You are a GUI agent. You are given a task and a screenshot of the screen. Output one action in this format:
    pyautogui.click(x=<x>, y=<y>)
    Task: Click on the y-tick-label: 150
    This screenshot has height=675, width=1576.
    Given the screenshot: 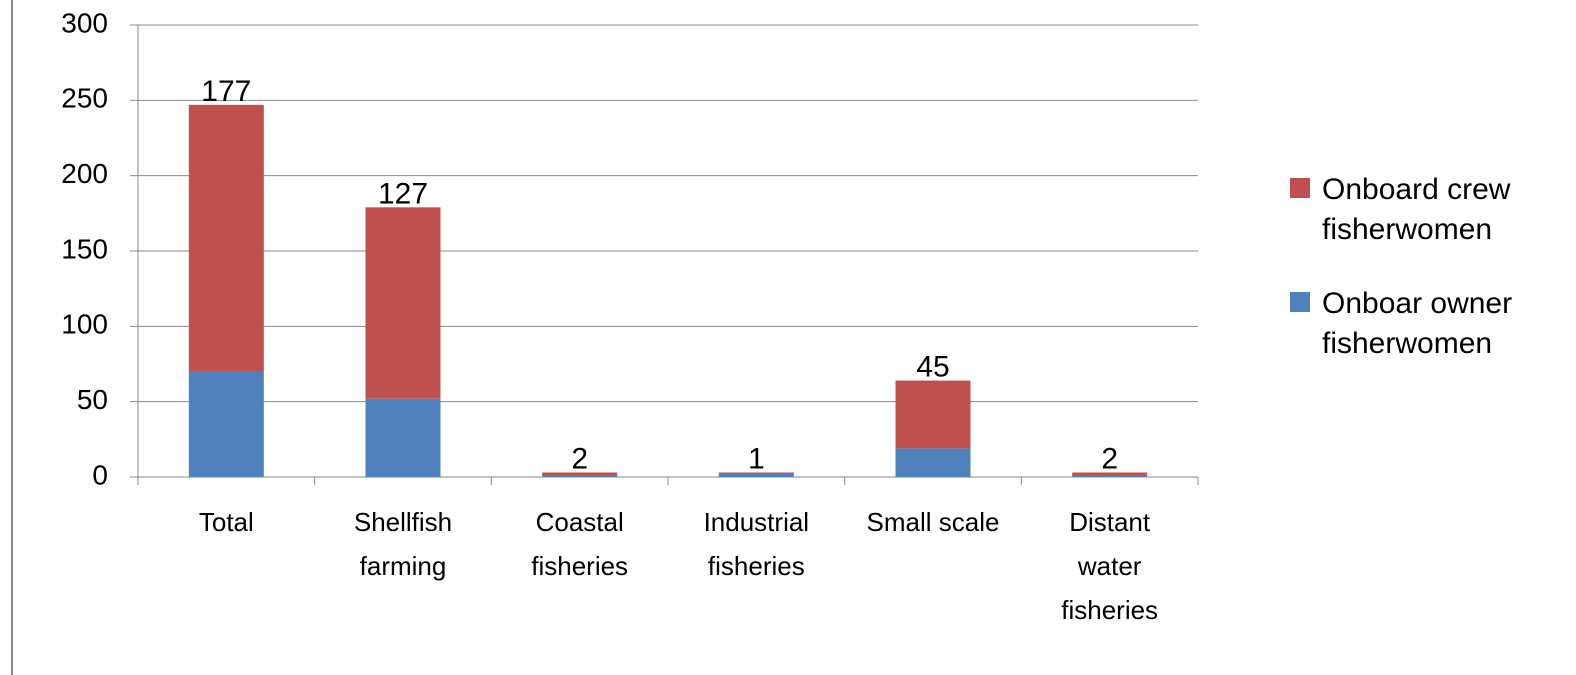 What is the action you would take?
    pyautogui.click(x=84, y=248)
    